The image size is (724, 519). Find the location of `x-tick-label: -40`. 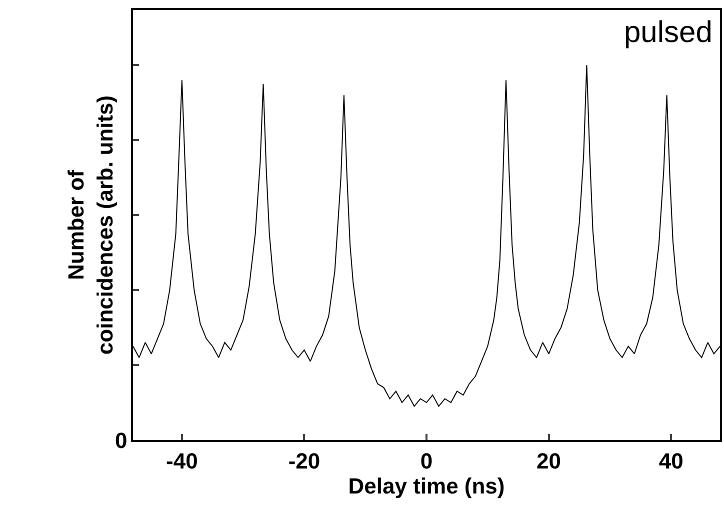

x-tick-label: -40 is located at coordinates (182, 461).